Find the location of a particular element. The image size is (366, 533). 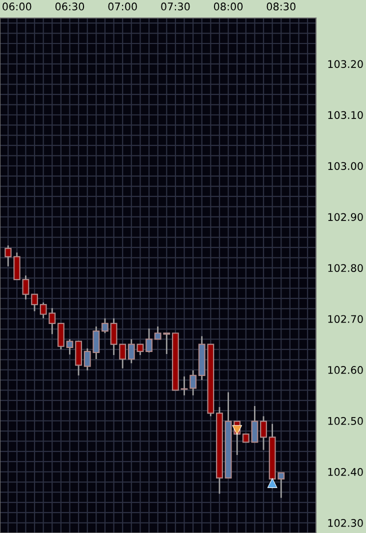

x-tick-label: 08:00 is located at coordinates (228, 6).